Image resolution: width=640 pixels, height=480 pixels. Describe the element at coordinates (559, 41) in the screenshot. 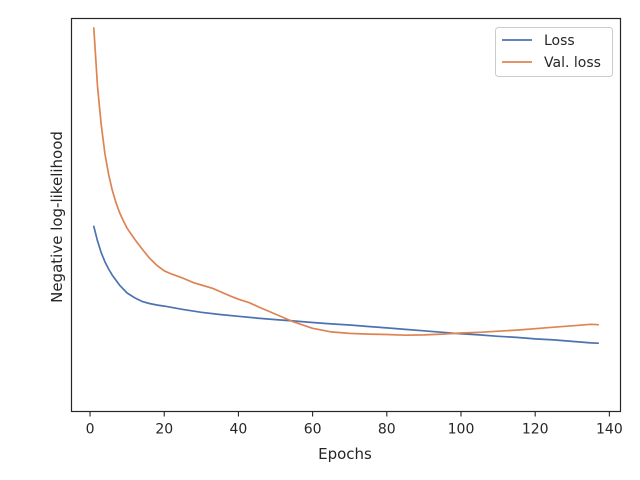

I see `legend-label: Loss` at that location.